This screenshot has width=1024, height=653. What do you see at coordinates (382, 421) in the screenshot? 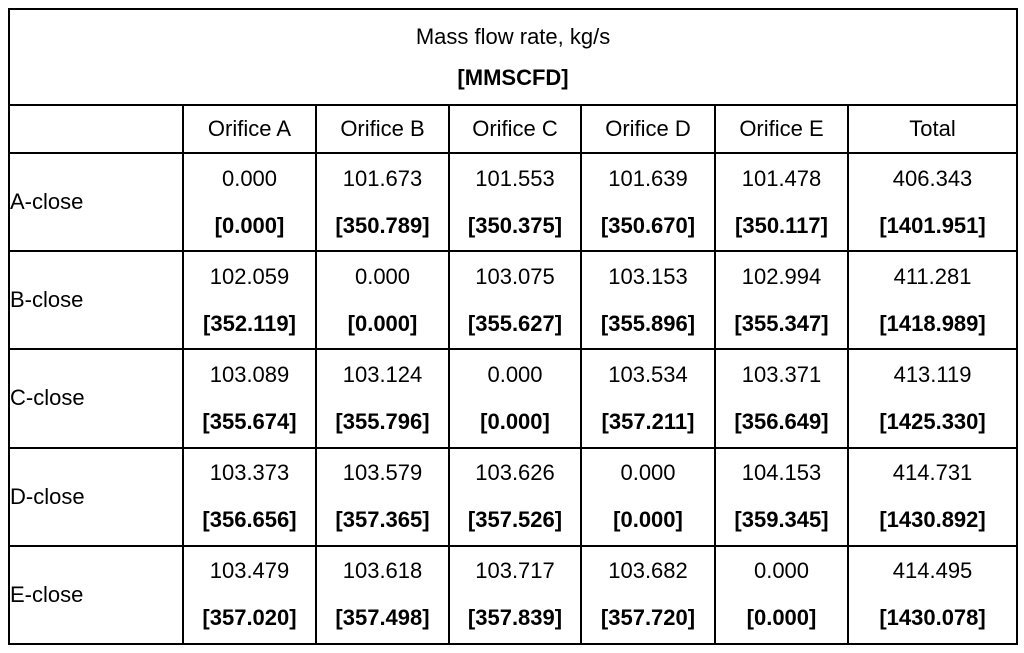
I see `value-mmscfd: [355.796]` at bounding box center [382, 421].